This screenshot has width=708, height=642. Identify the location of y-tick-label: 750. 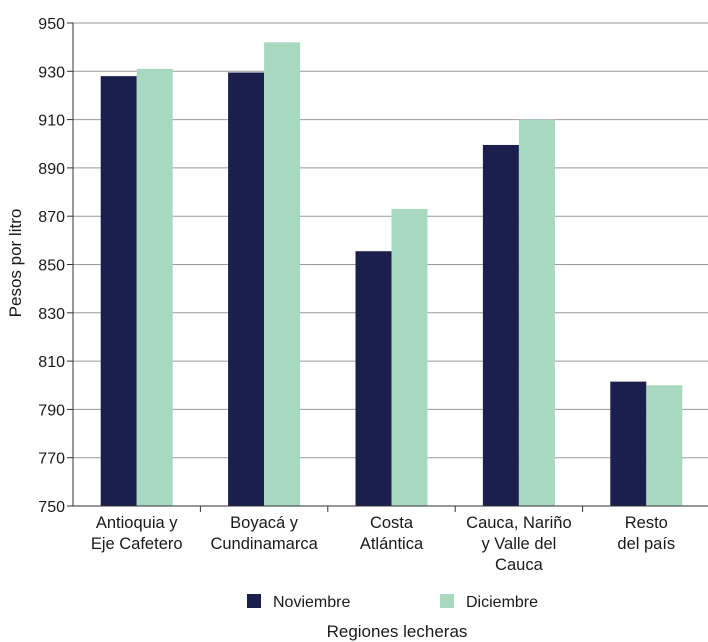
(51, 507).